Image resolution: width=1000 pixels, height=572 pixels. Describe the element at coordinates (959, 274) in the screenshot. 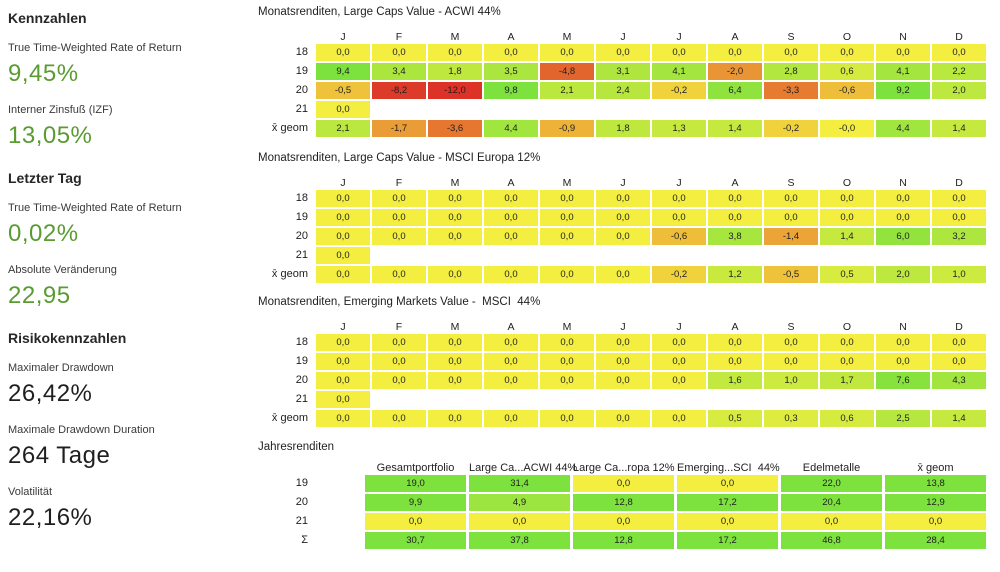

I see `heatmap-cell: 1,0` at that location.